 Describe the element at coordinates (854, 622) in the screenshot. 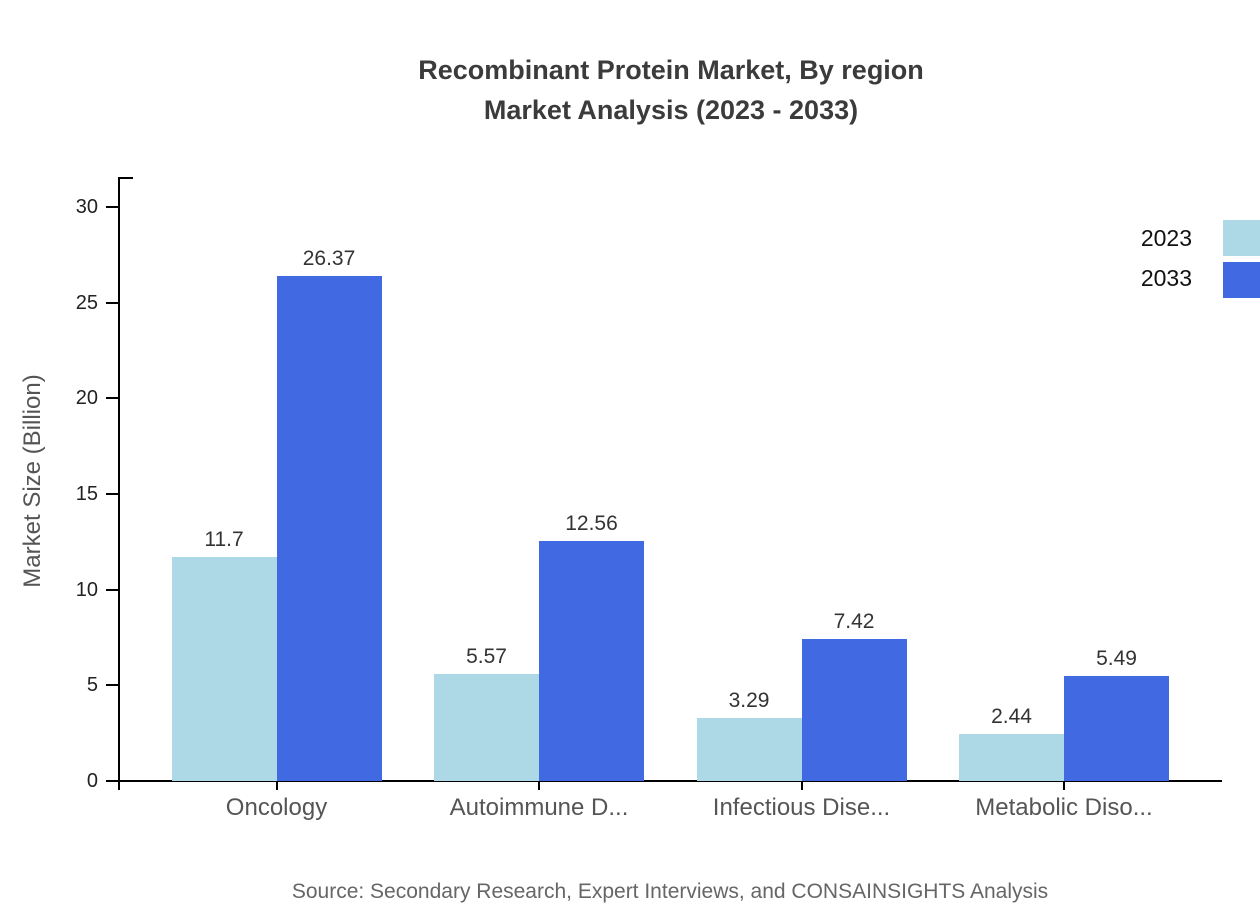

I see `value-label: 7.42` at that location.